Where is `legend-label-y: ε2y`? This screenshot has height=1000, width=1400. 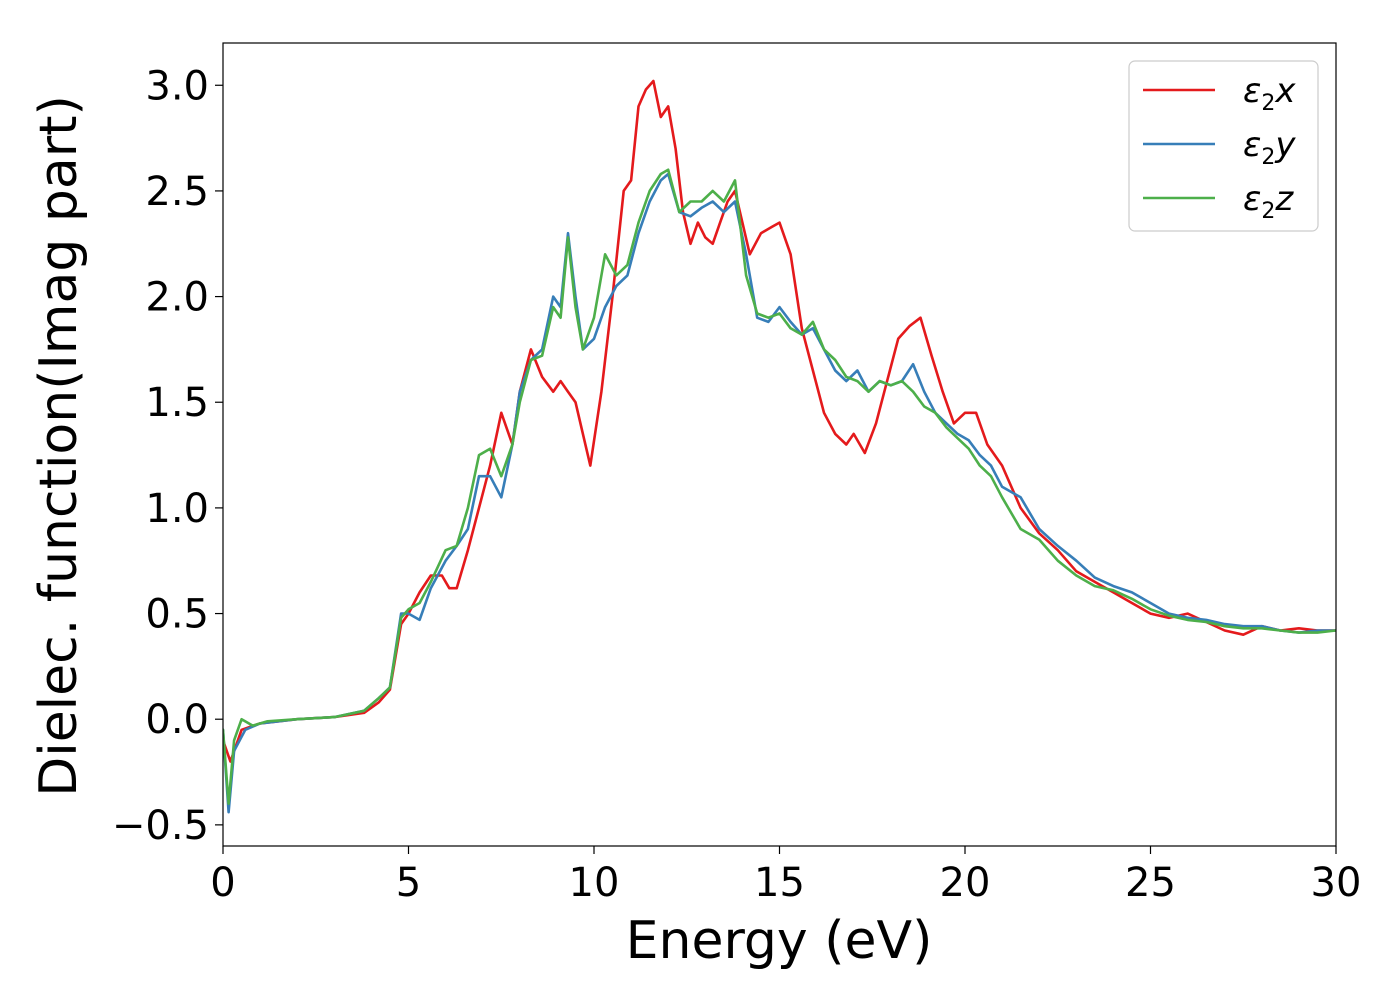 legend-label-y: ε2y is located at coordinates (1269, 147).